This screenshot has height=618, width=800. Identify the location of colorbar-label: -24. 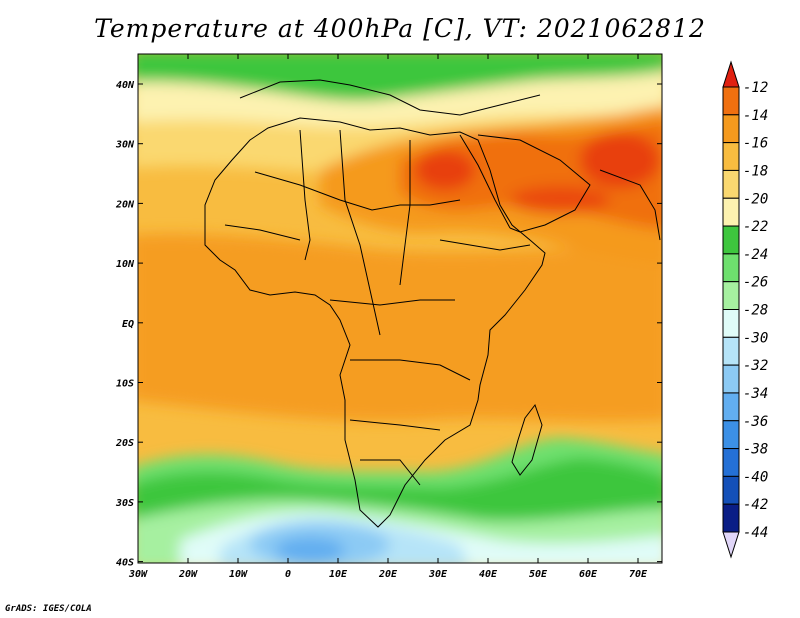
(755, 255).